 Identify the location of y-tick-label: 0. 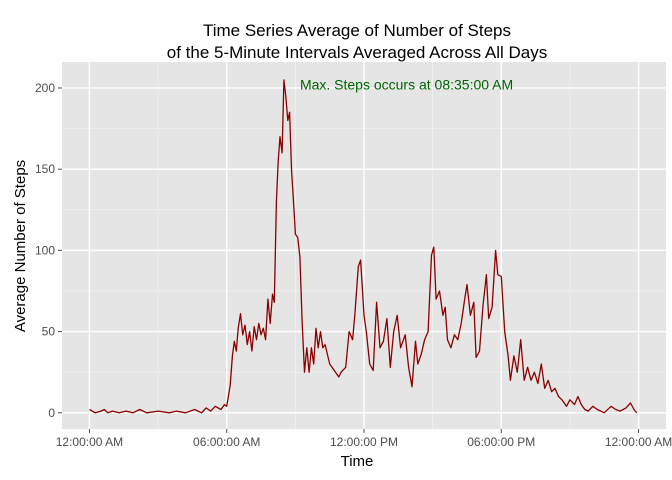
(51, 413).